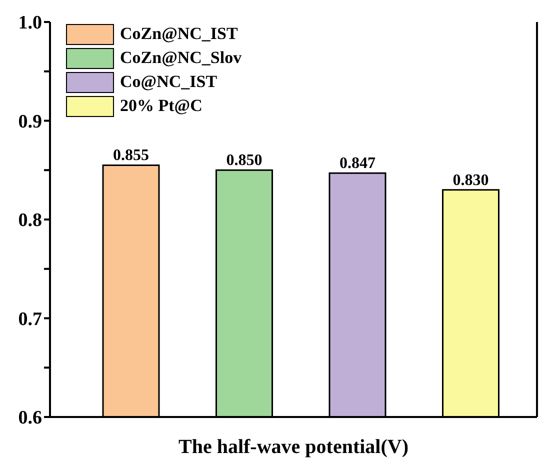  Describe the element at coordinates (470, 180) in the screenshot. I see `data-label: 0.830` at that location.